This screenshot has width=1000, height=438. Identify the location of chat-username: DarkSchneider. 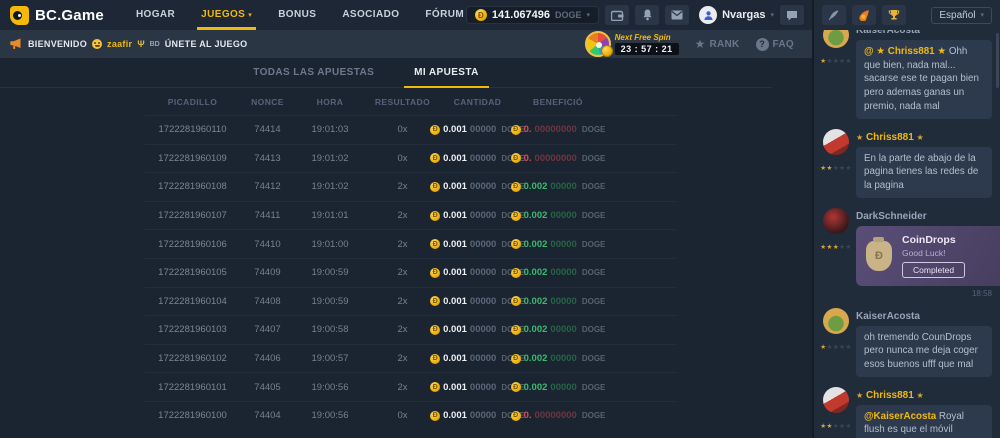
(891, 216).